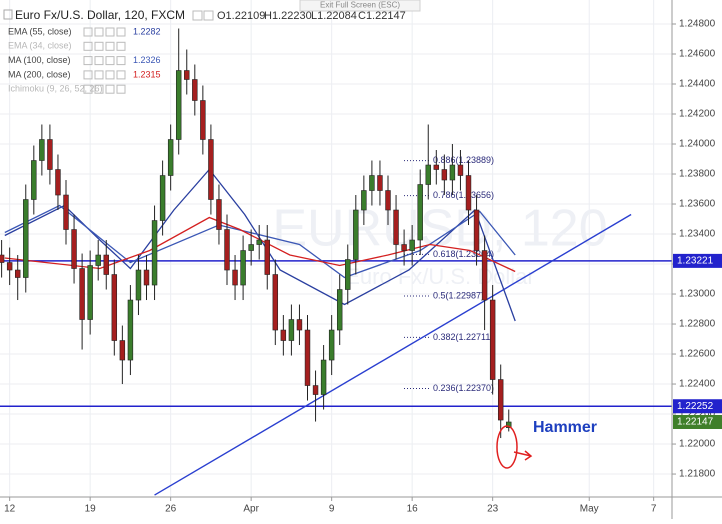 The width and height of the screenshot is (722, 524). I want to click on last-price-tag, so click(697, 421).